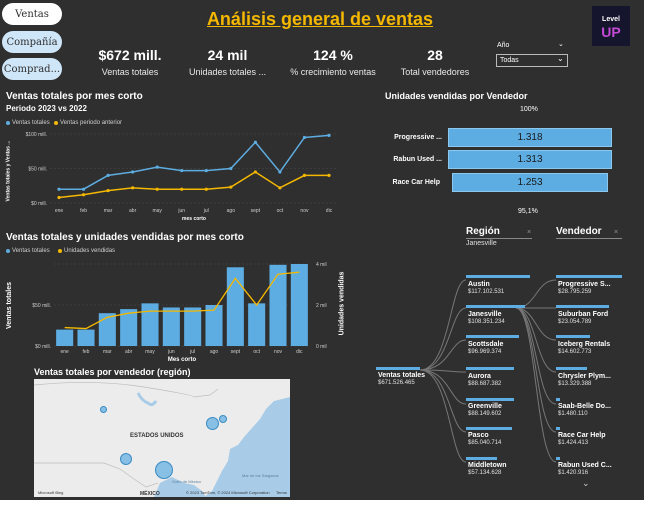 This screenshot has width=649, height=505. Describe the element at coordinates (8, 251) in the screenshot. I see `legend-dot-ventas-icon` at that location.